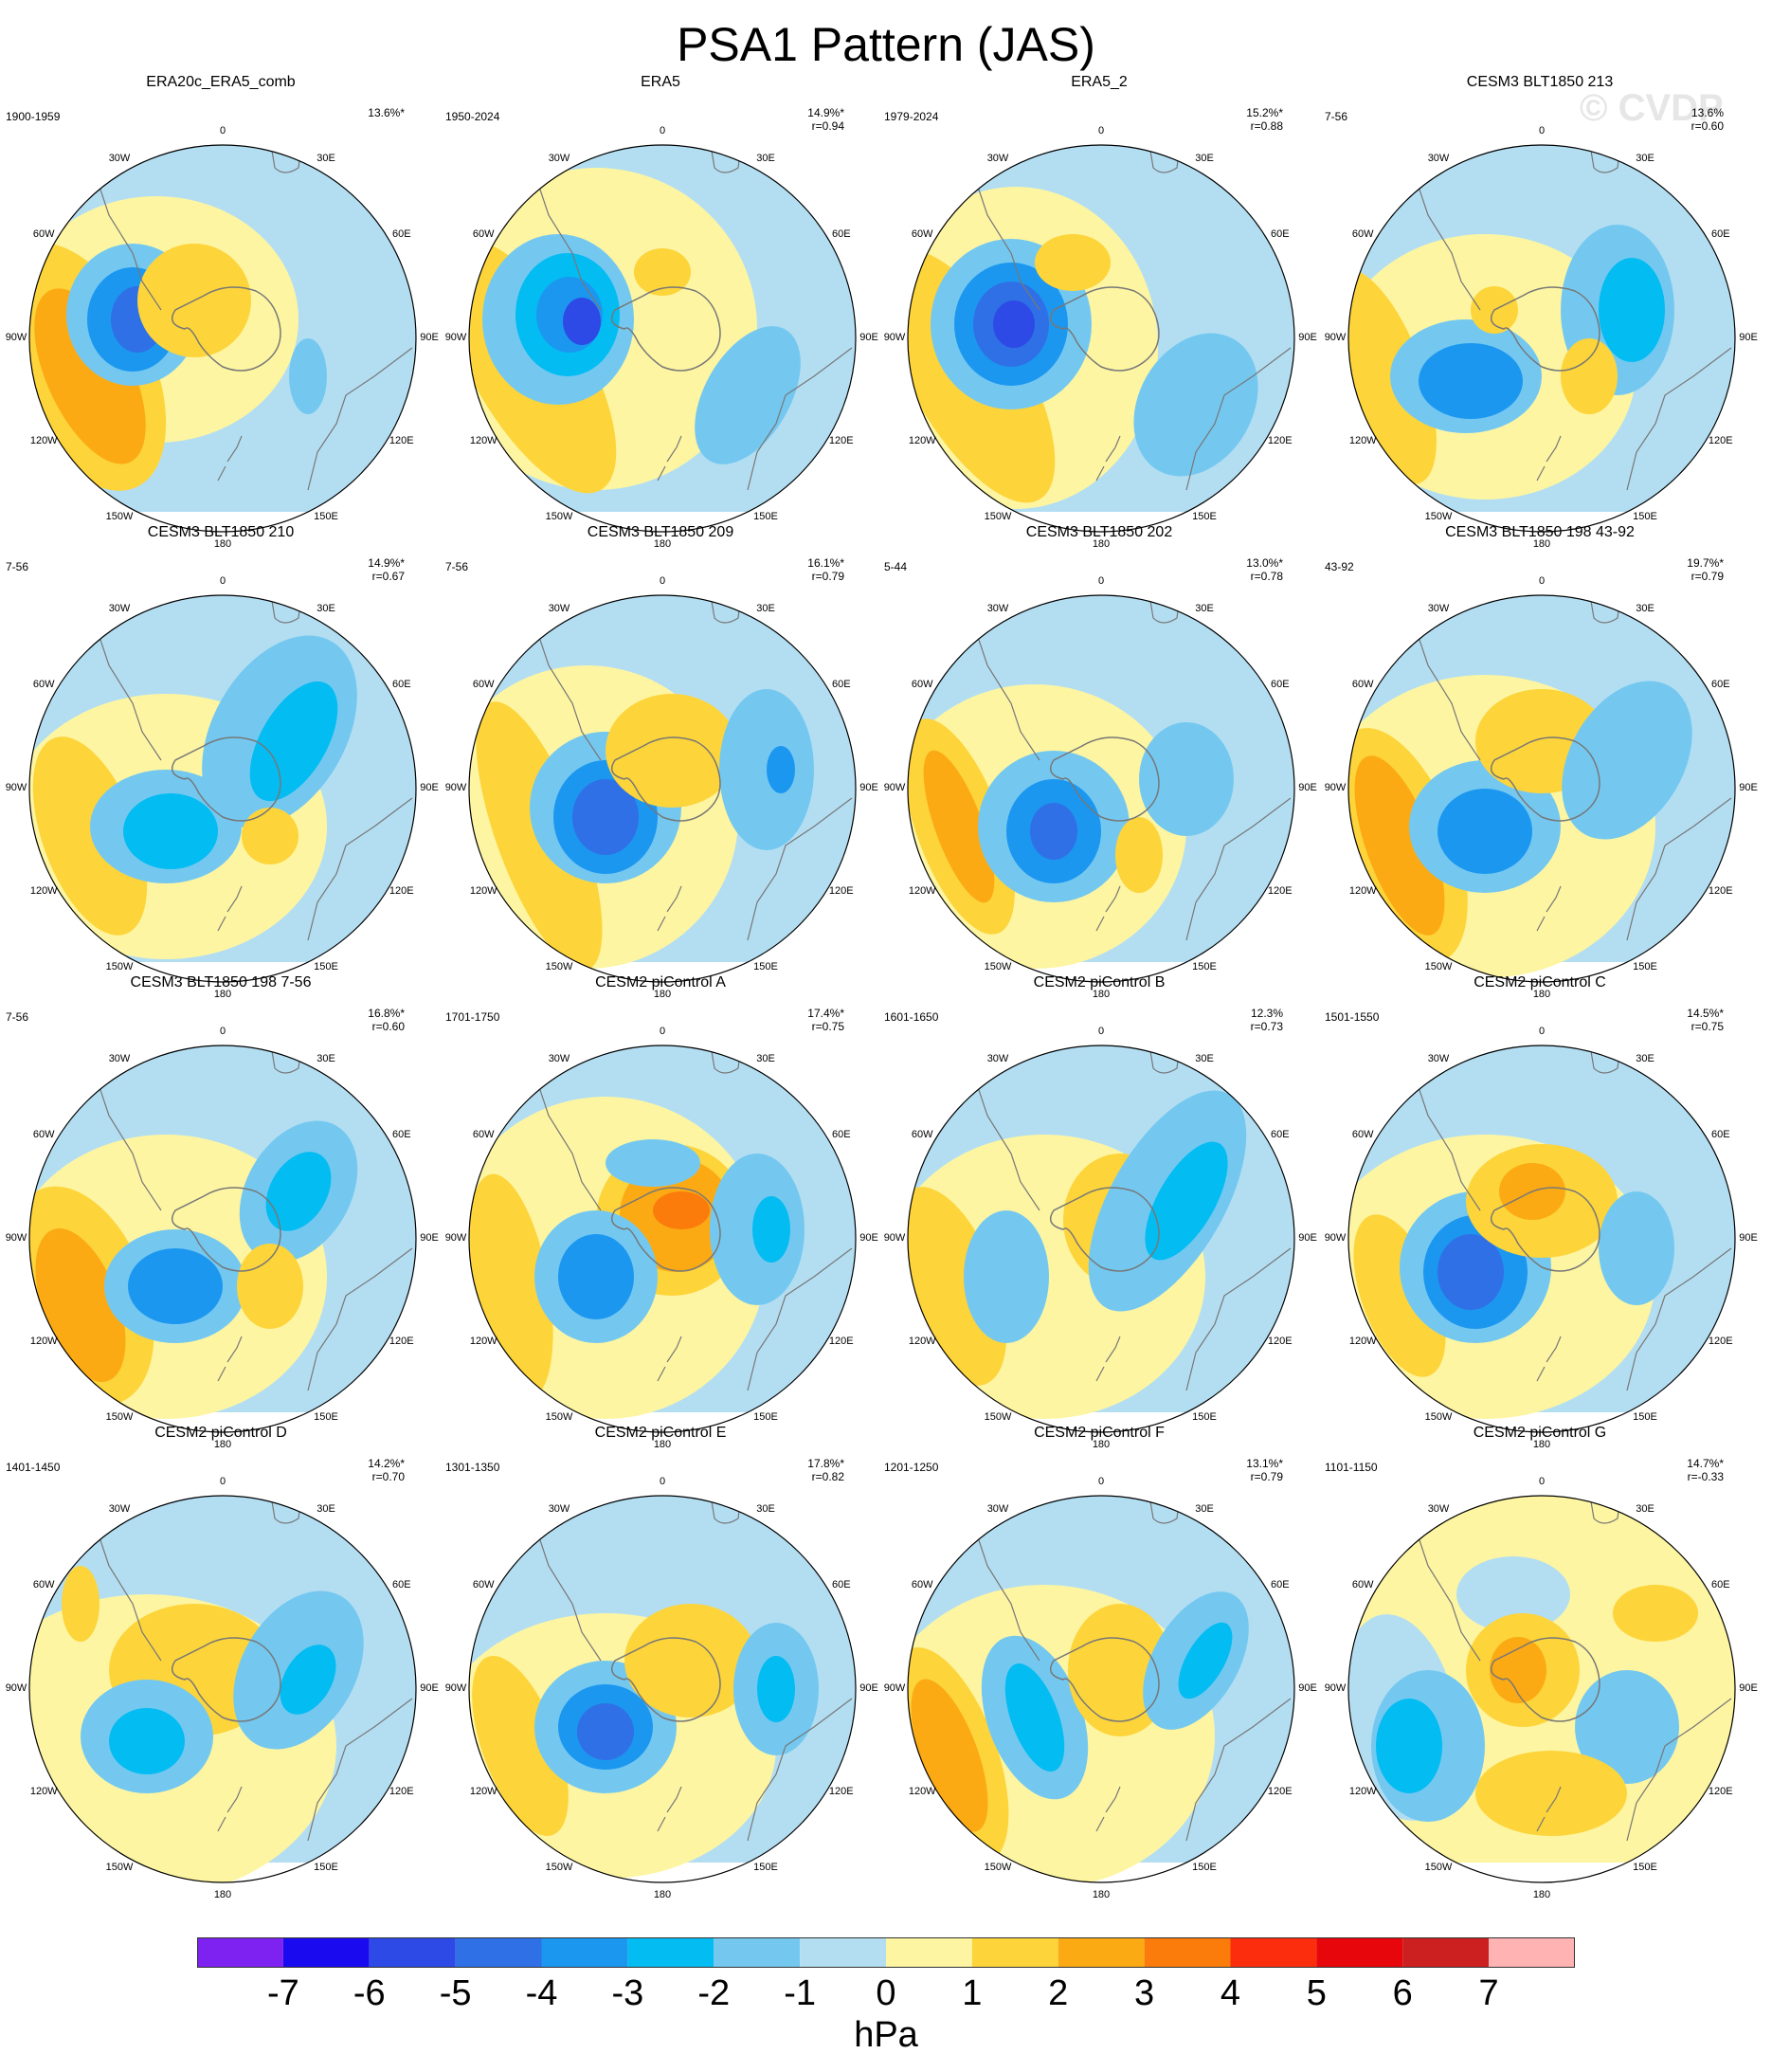  Describe the element at coordinates (827, 126) in the screenshot. I see `pattern-correlation: r=0.94` at that location.